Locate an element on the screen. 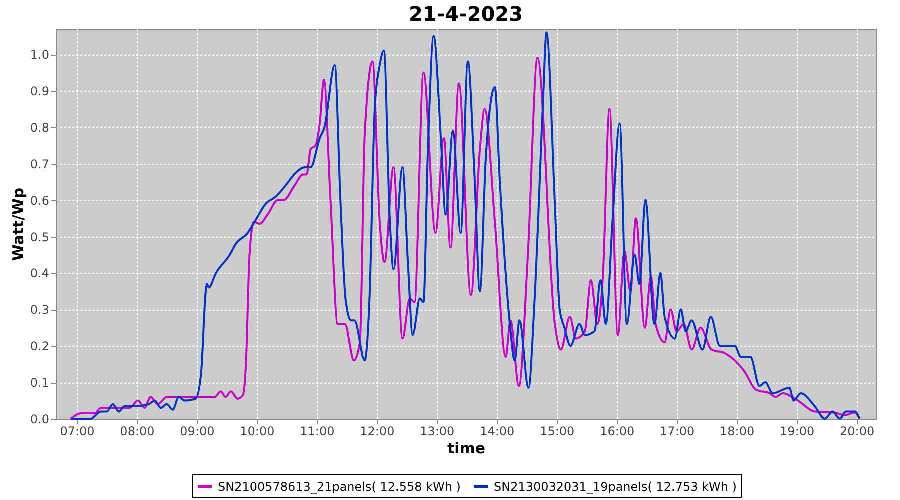  x-tick-label: 15:00 is located at coordinates (557, 431).